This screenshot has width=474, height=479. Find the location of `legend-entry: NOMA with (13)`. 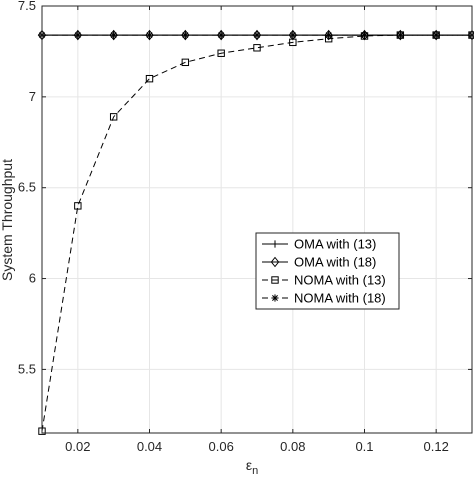

legend-entry: NOMA with (13) is located at coordinates (324, 280).